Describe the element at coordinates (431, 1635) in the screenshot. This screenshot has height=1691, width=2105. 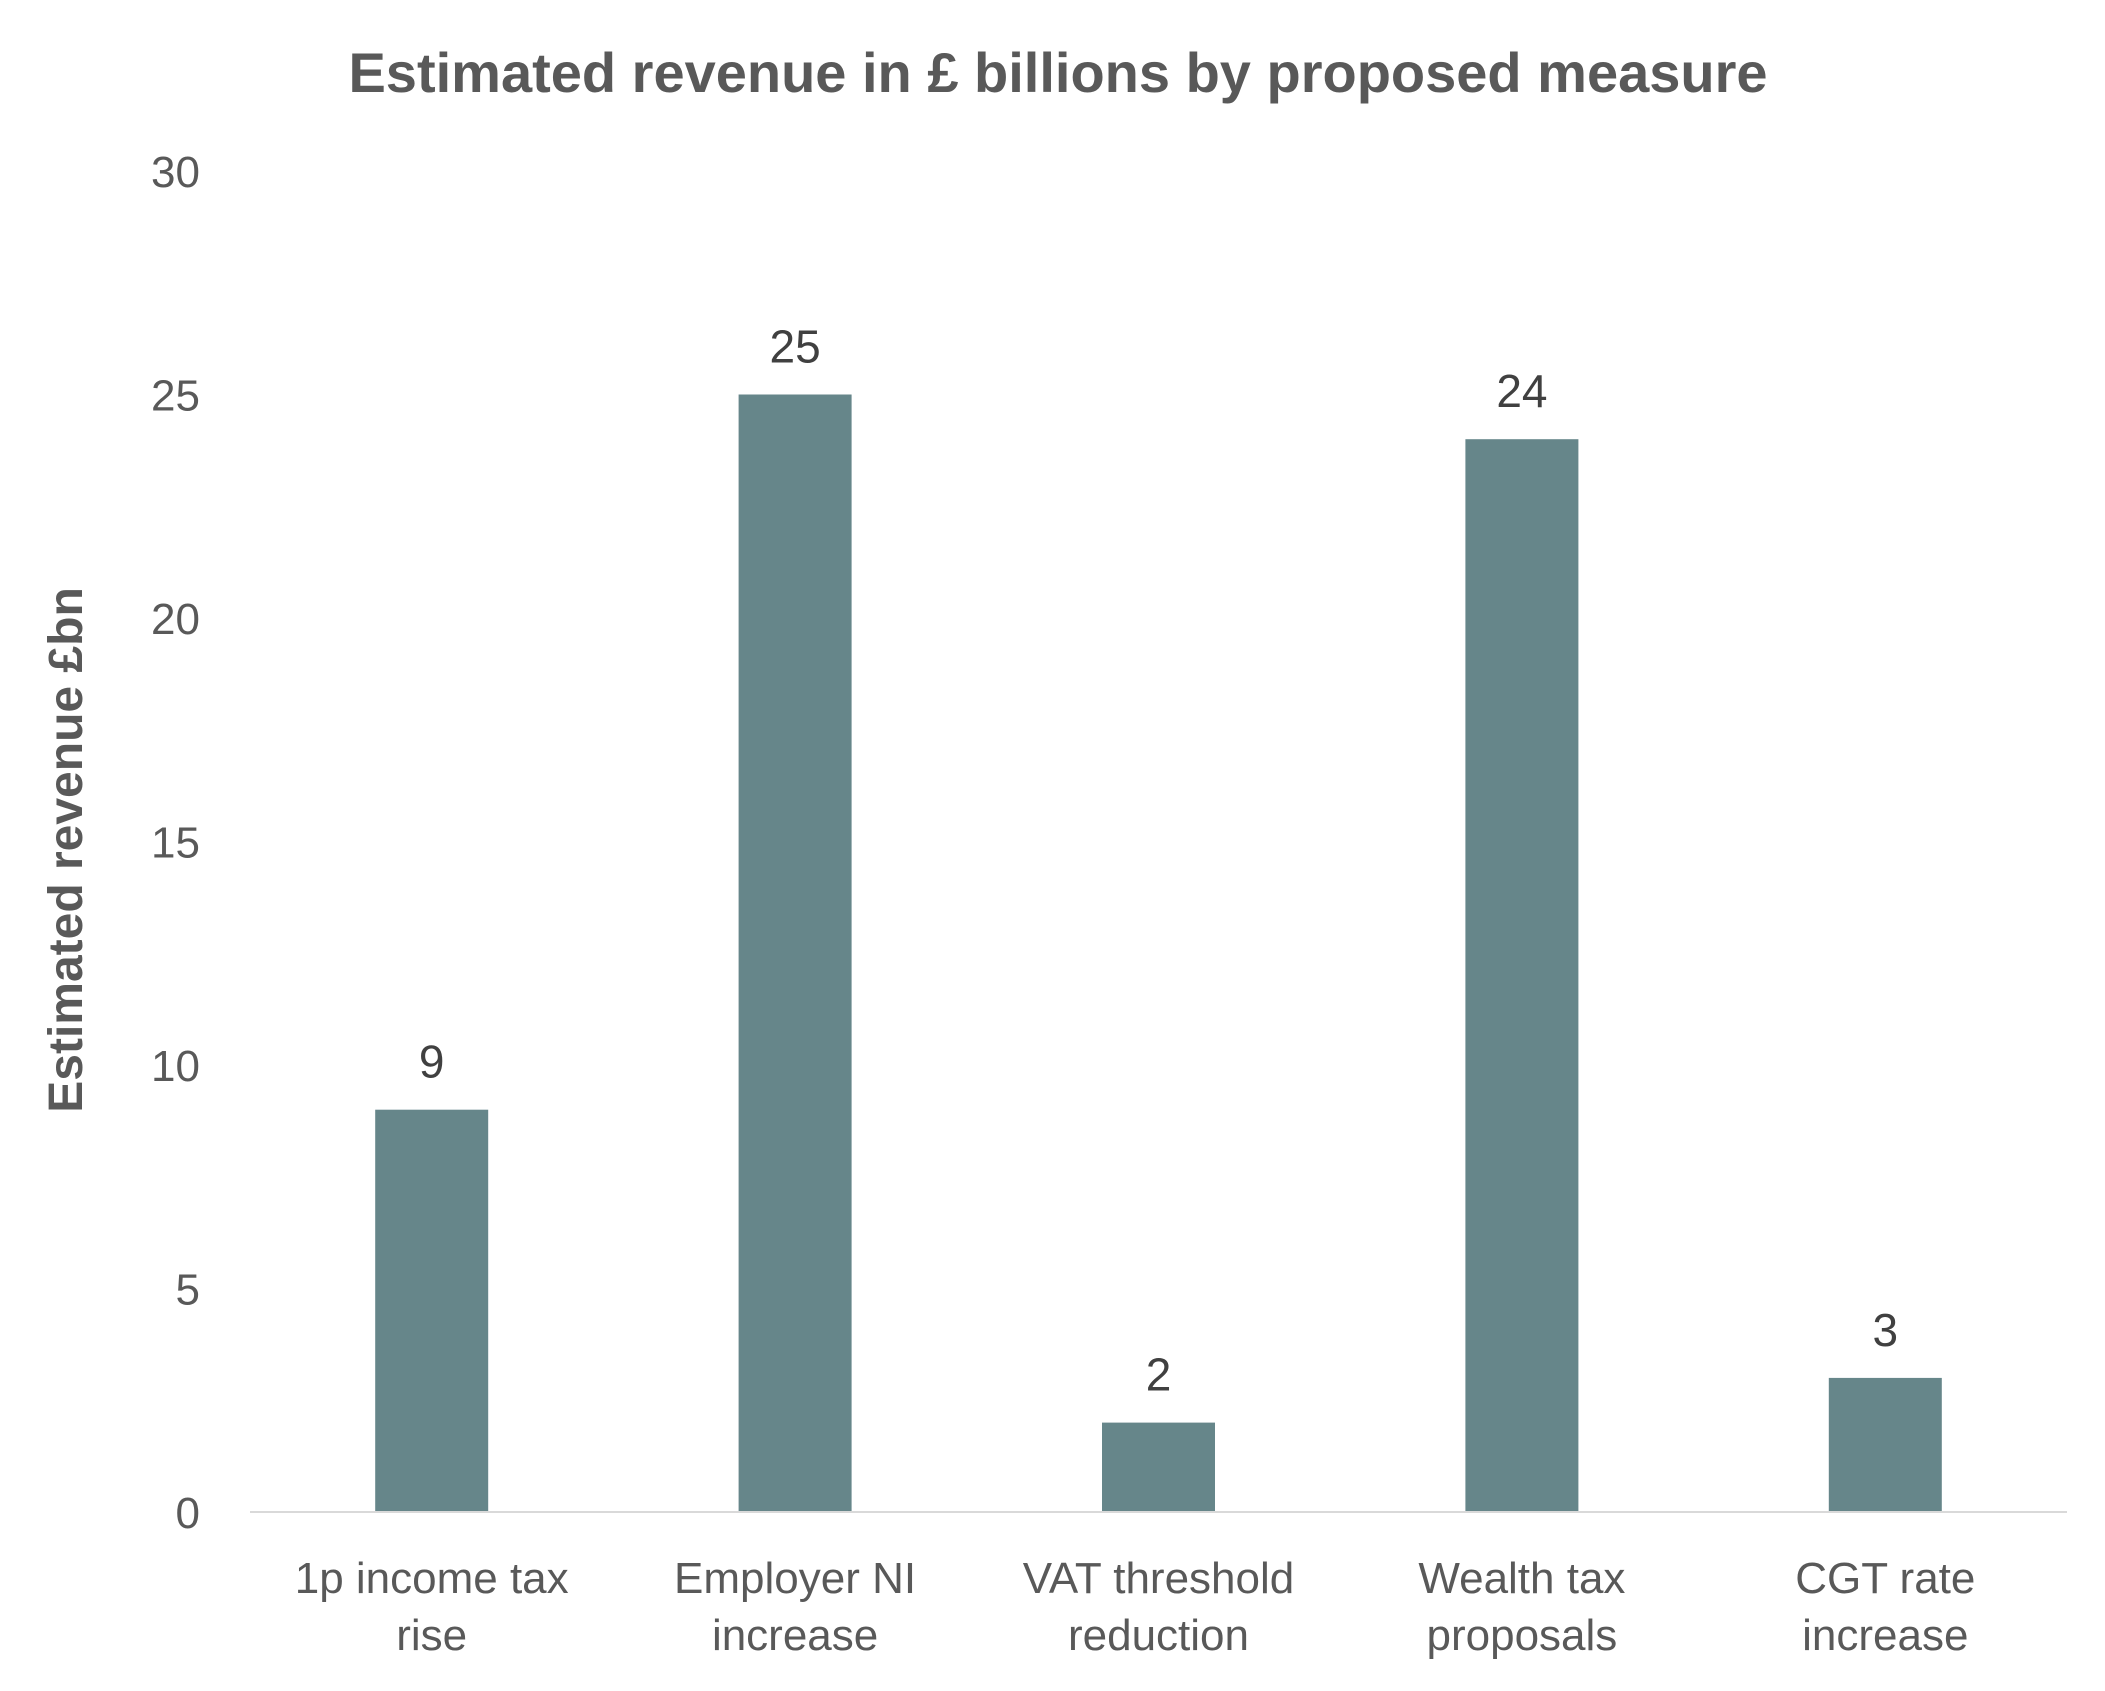
I see `x-tick-label: rise` at that location.